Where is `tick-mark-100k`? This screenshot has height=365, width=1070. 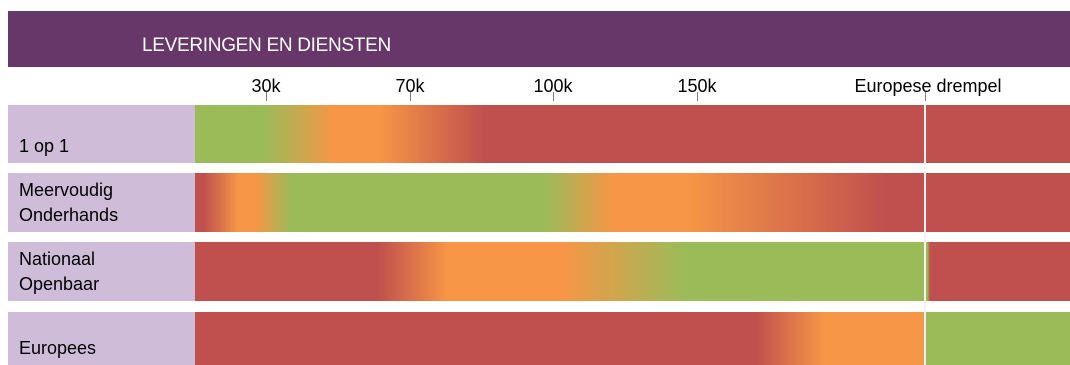
tick-mark-100k is located at coordinates (553, 96).